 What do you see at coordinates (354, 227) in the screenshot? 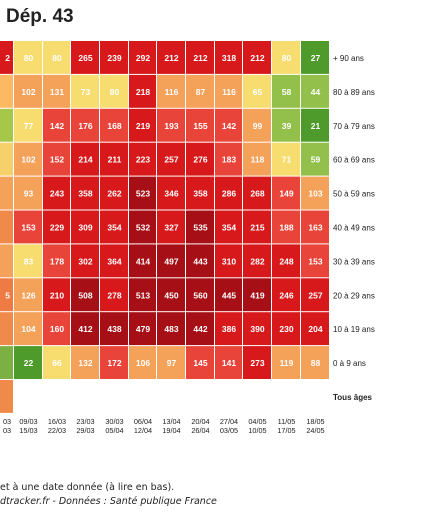
I see `row-label-age-group: 40 à 49 ans` at bounding box center [354, 227].